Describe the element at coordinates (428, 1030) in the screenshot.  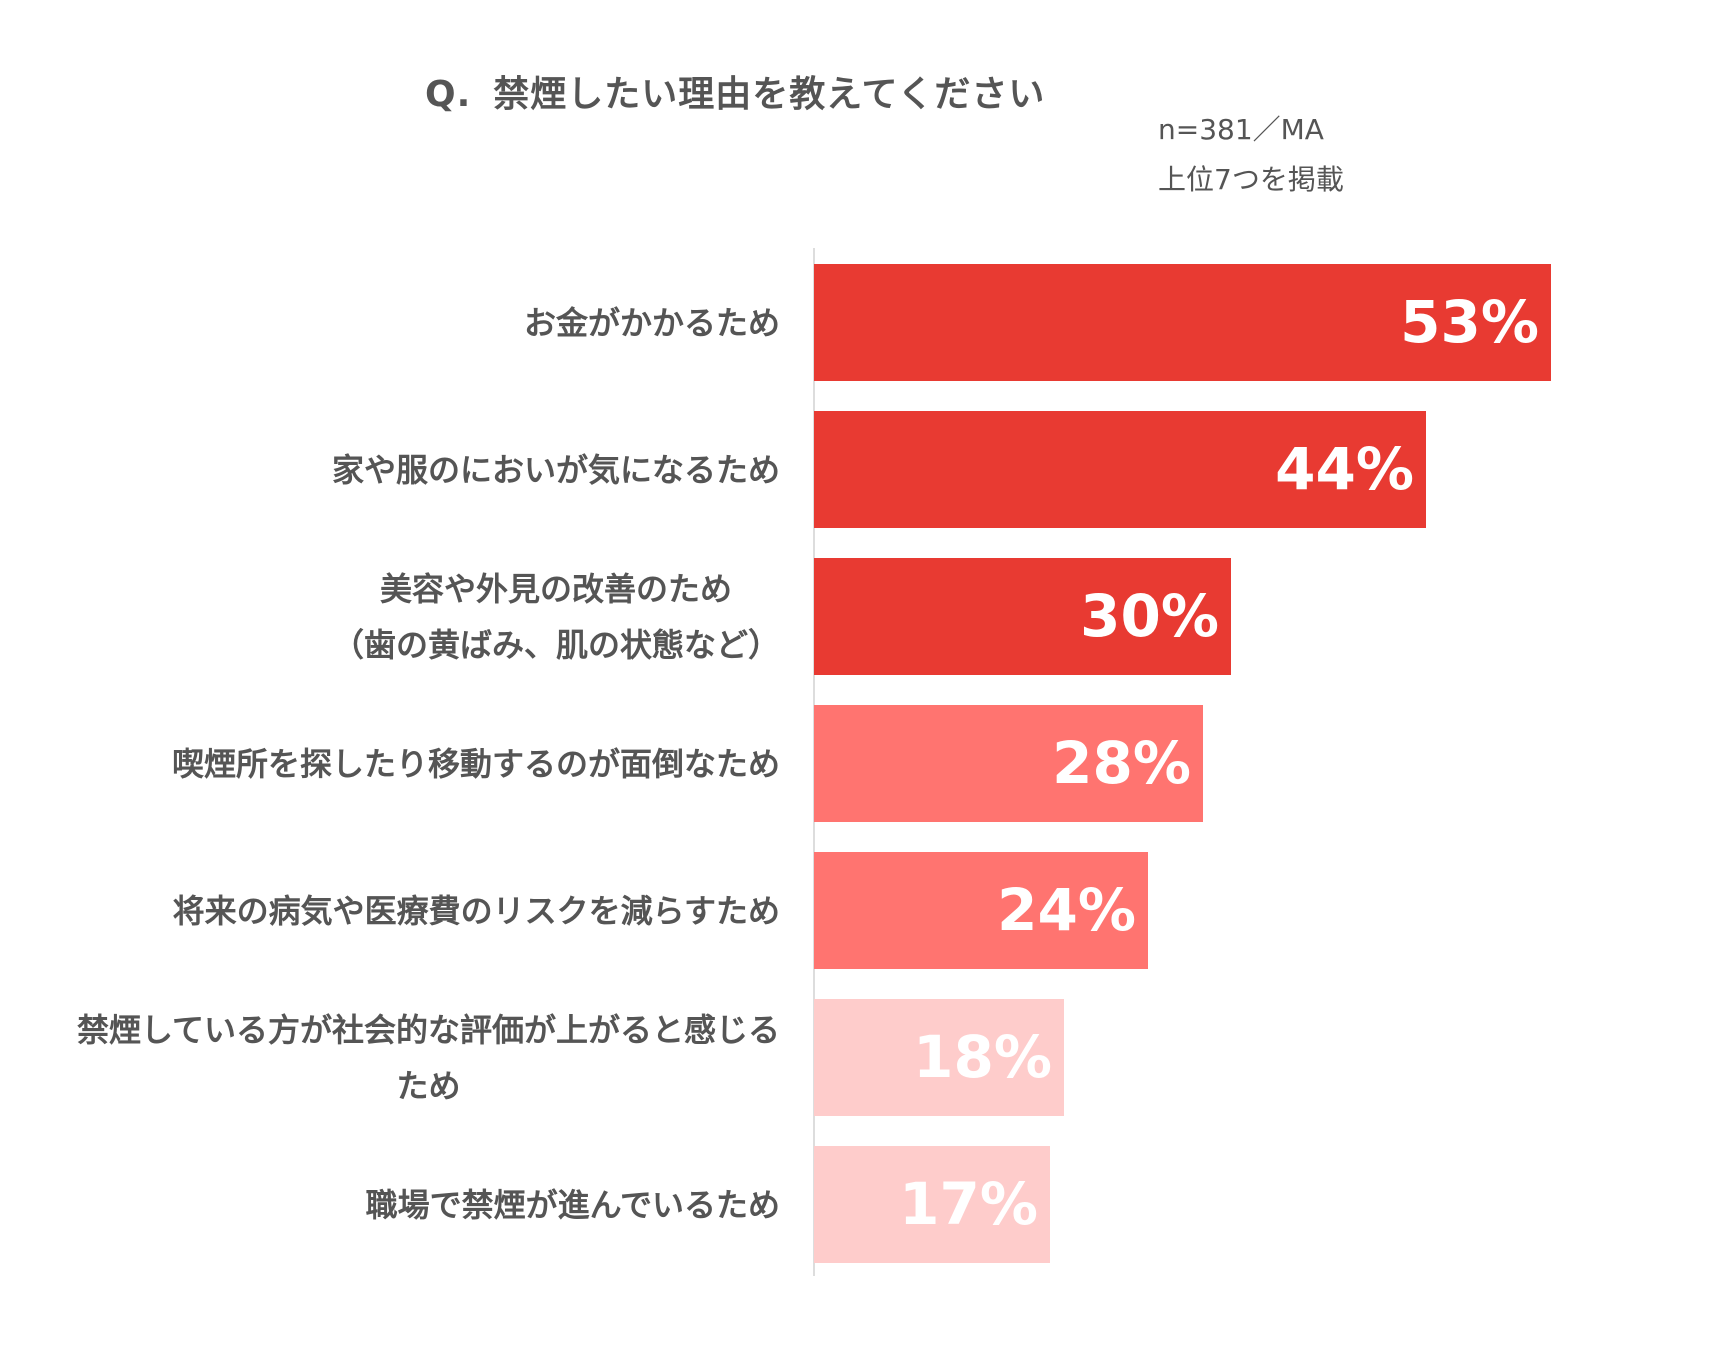
I see `category-label-line: 禁煙している方が社会的な評価が上がると感じる` at that location.